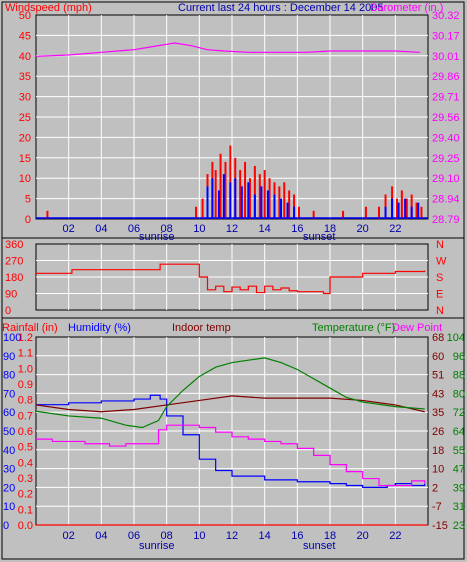 This screenshot has width=467, height=562. I want to click on direction-tick: 90, so click(11, 295).